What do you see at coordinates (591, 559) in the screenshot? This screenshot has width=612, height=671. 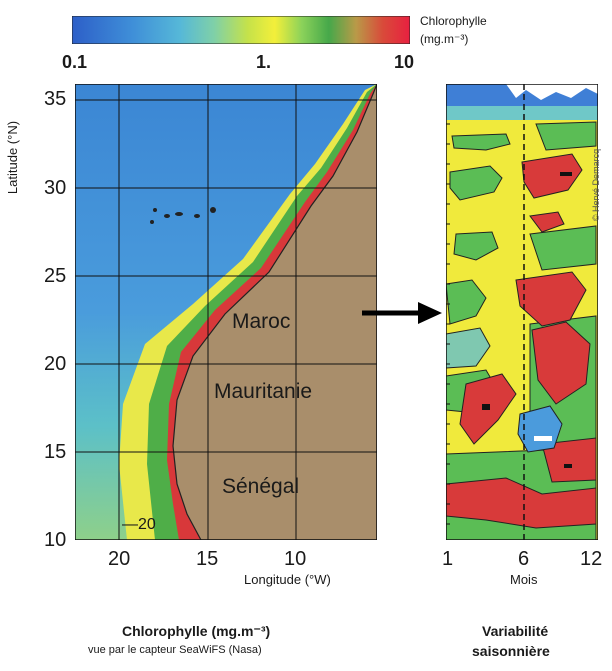 I see `month-tick-12: 12` at bounding box center [591, 559].